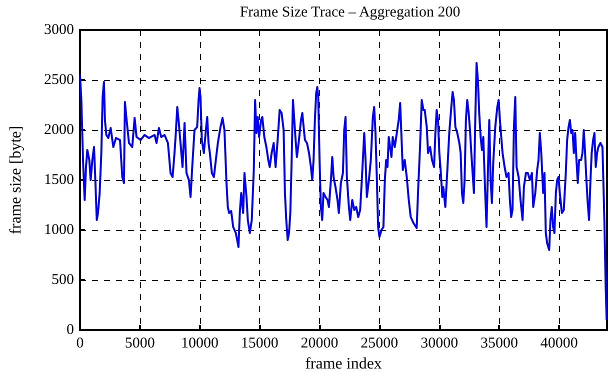  Describe the element at coordinates (59, 230) in the screenshot. I see `y-tick-label: 1000` at that location.